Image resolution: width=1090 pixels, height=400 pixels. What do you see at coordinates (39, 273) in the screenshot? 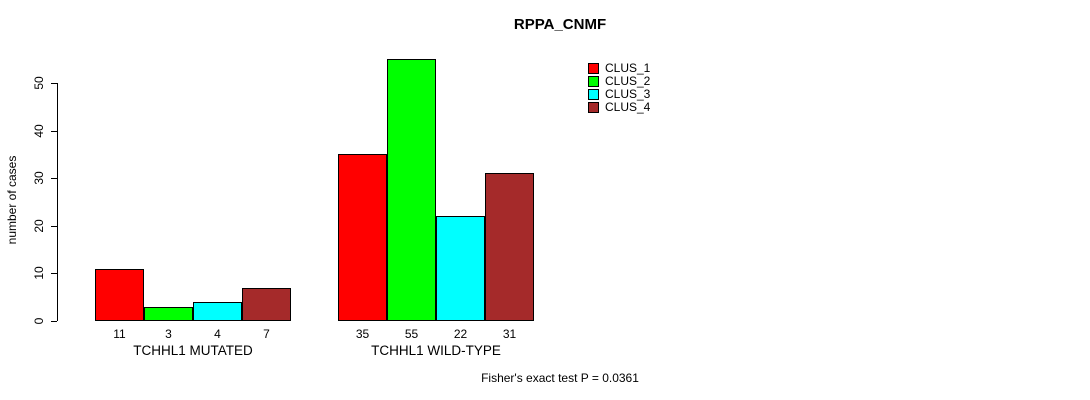
I see `y-axis-tick-label: 10` at bounding box center [39, 273].